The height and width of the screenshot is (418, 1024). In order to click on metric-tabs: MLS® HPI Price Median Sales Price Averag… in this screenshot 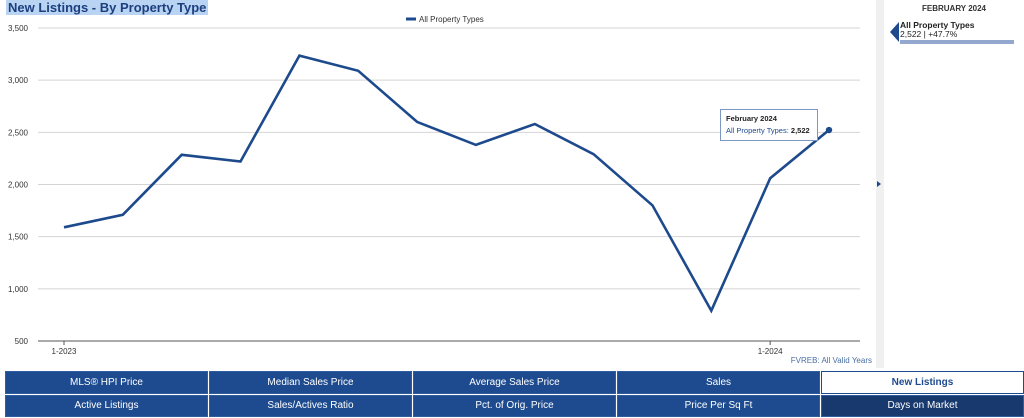, I will do `click(514, 394)`.